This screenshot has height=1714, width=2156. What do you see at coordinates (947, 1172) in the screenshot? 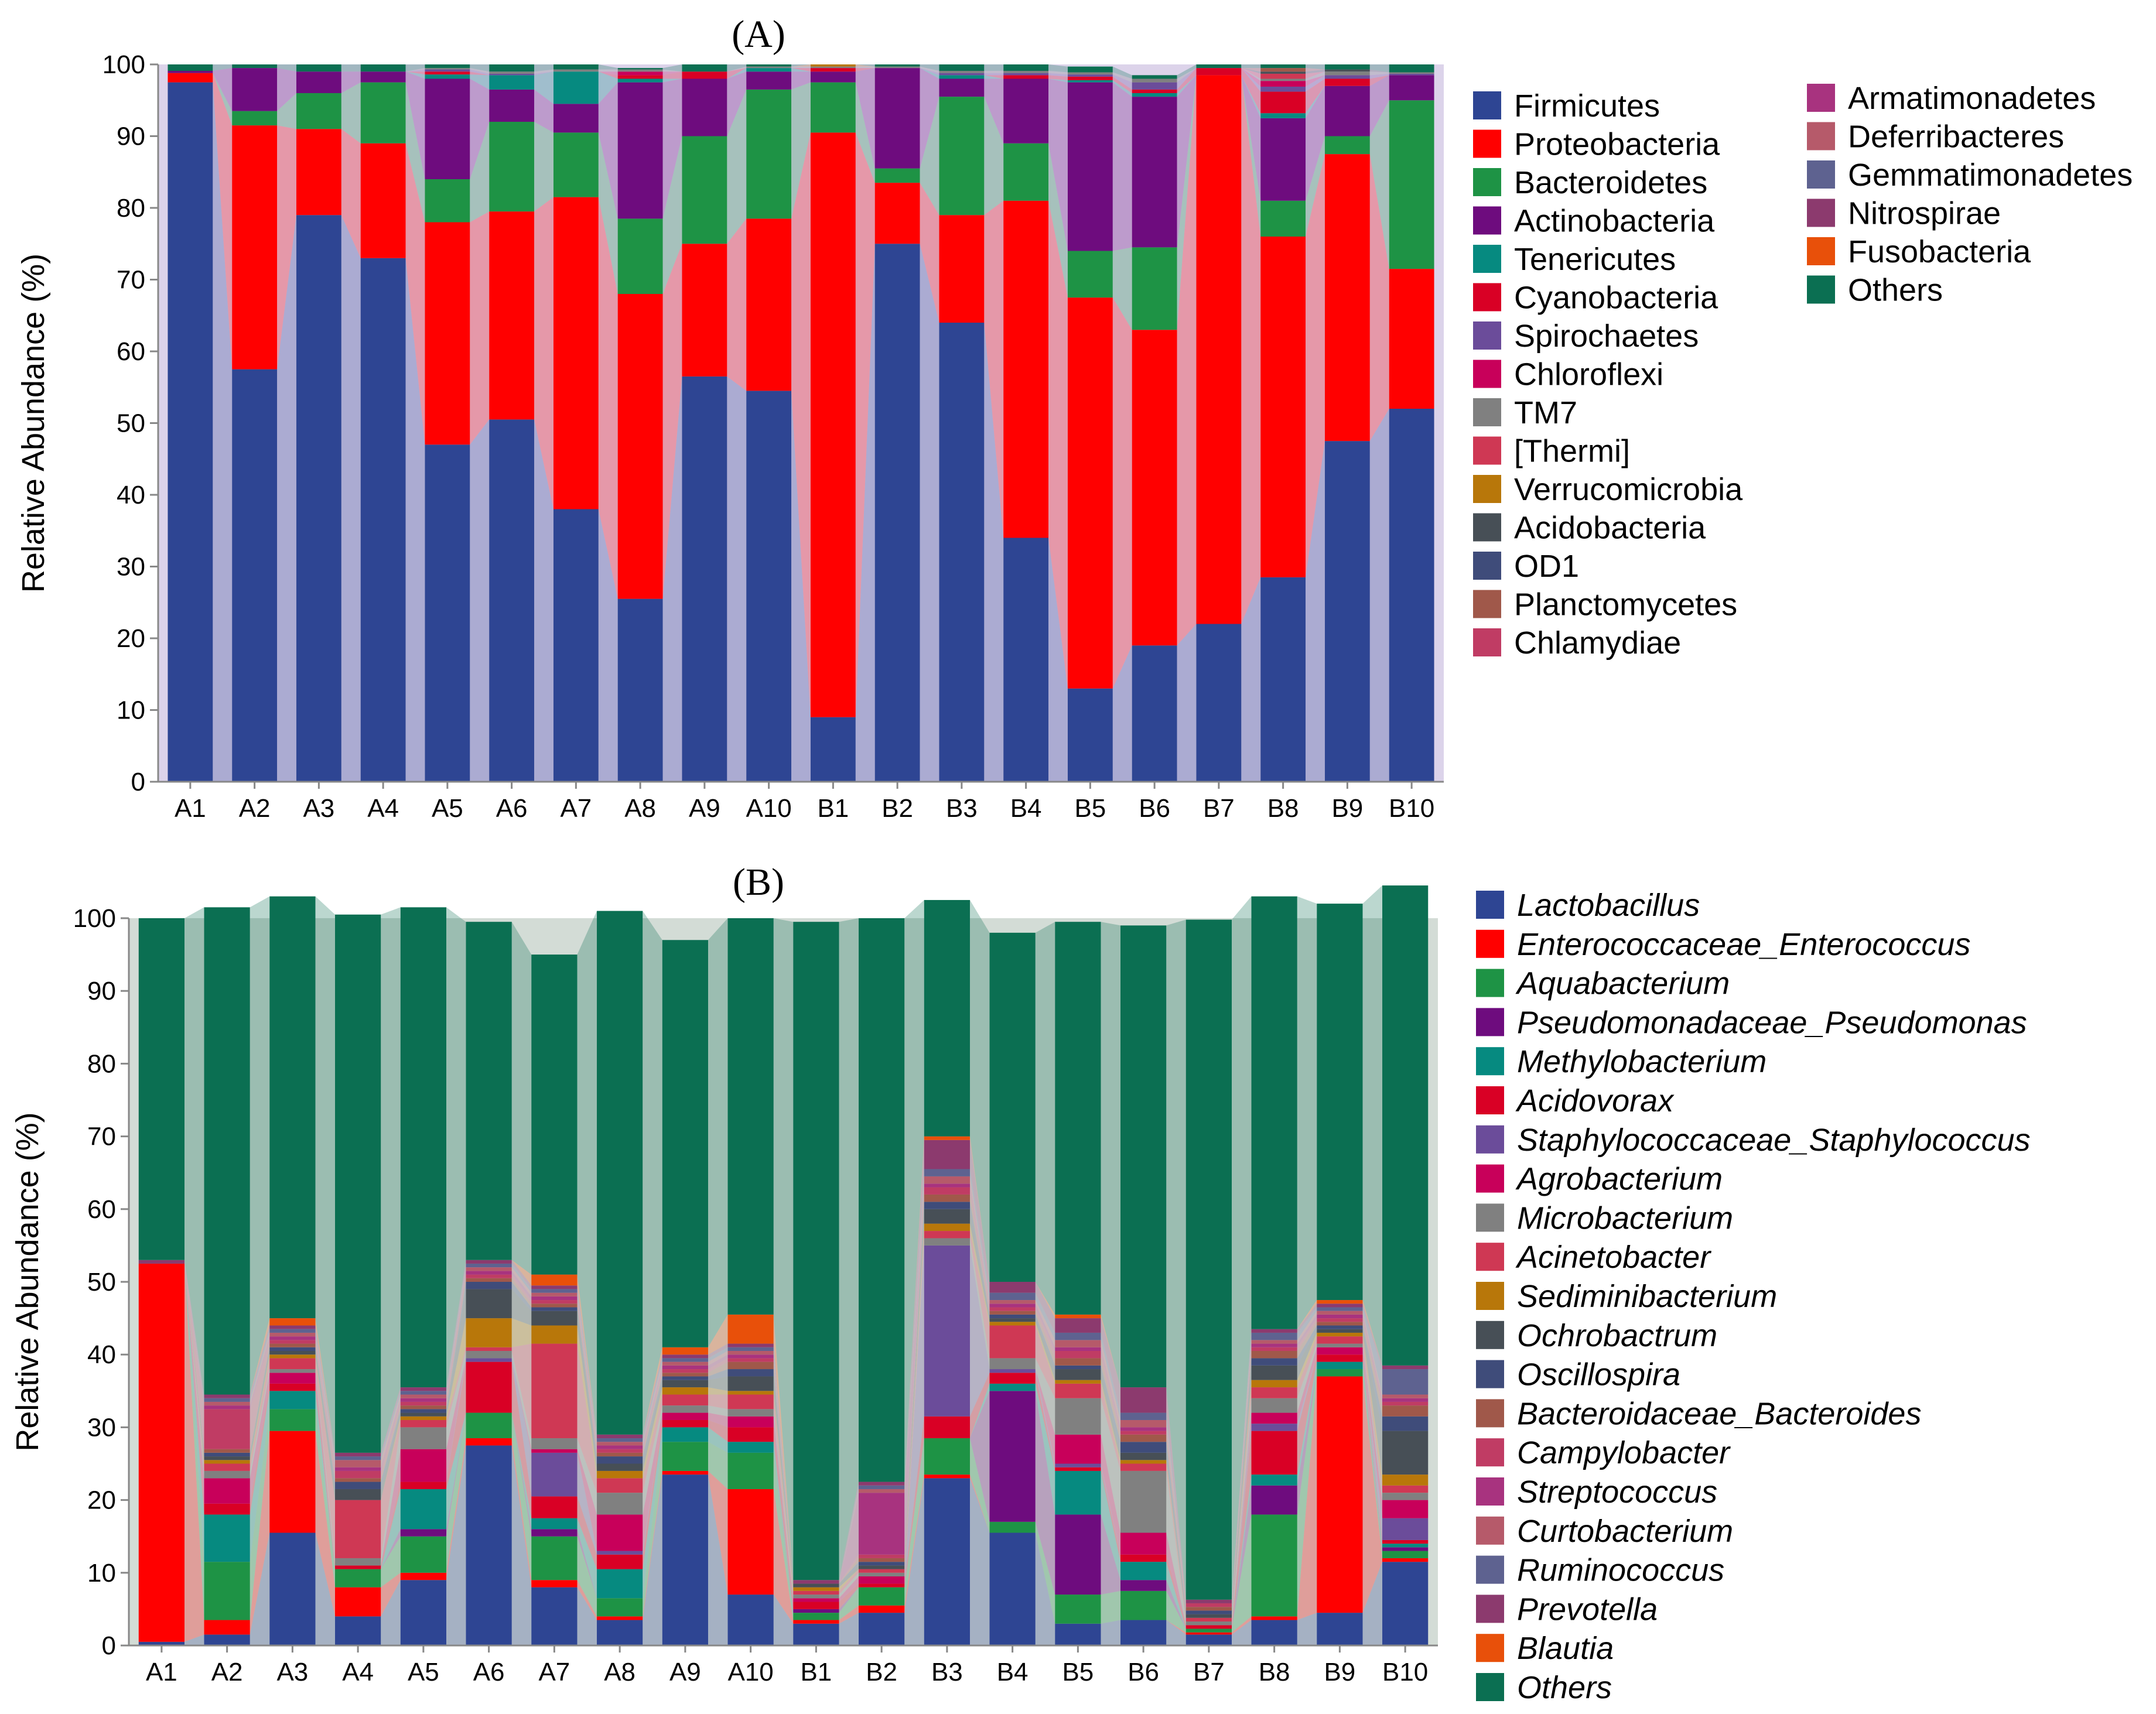
I see `bar-segment-ruminococcus-b3` at bounding box center [947, 1172].